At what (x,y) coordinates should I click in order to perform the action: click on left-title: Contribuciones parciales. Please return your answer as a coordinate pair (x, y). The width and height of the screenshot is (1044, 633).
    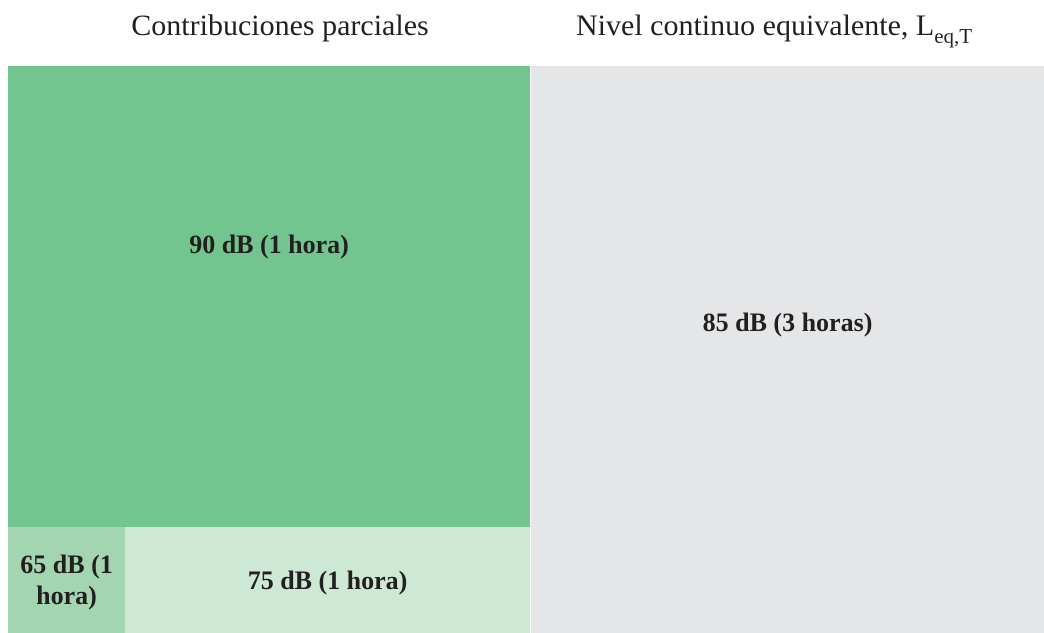
    Looking at the image, I should click on (280, 25).